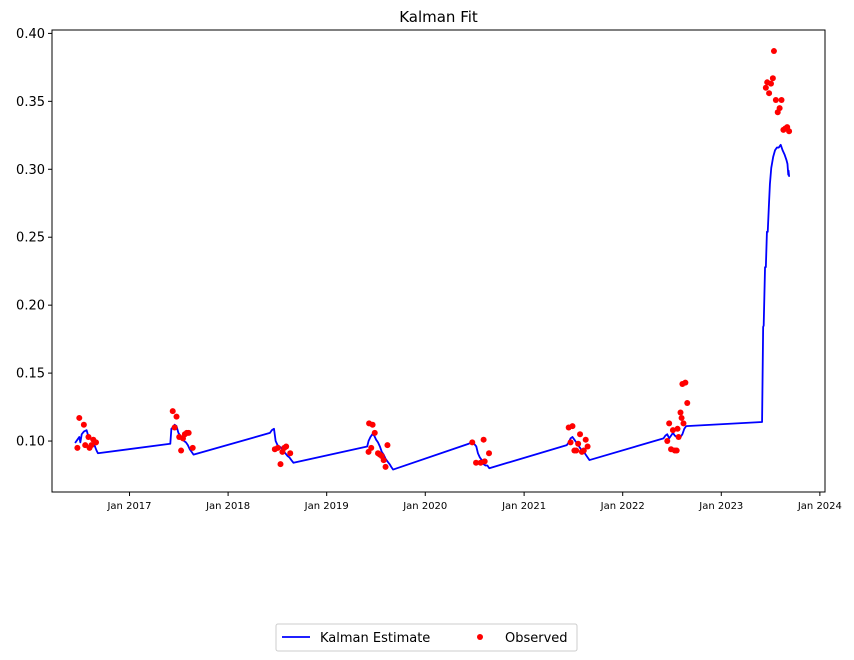 The width and height of the screenshot is (854, 660). I want to click on legend-label-kalman: Kalman Estimate, so click(375, 638).